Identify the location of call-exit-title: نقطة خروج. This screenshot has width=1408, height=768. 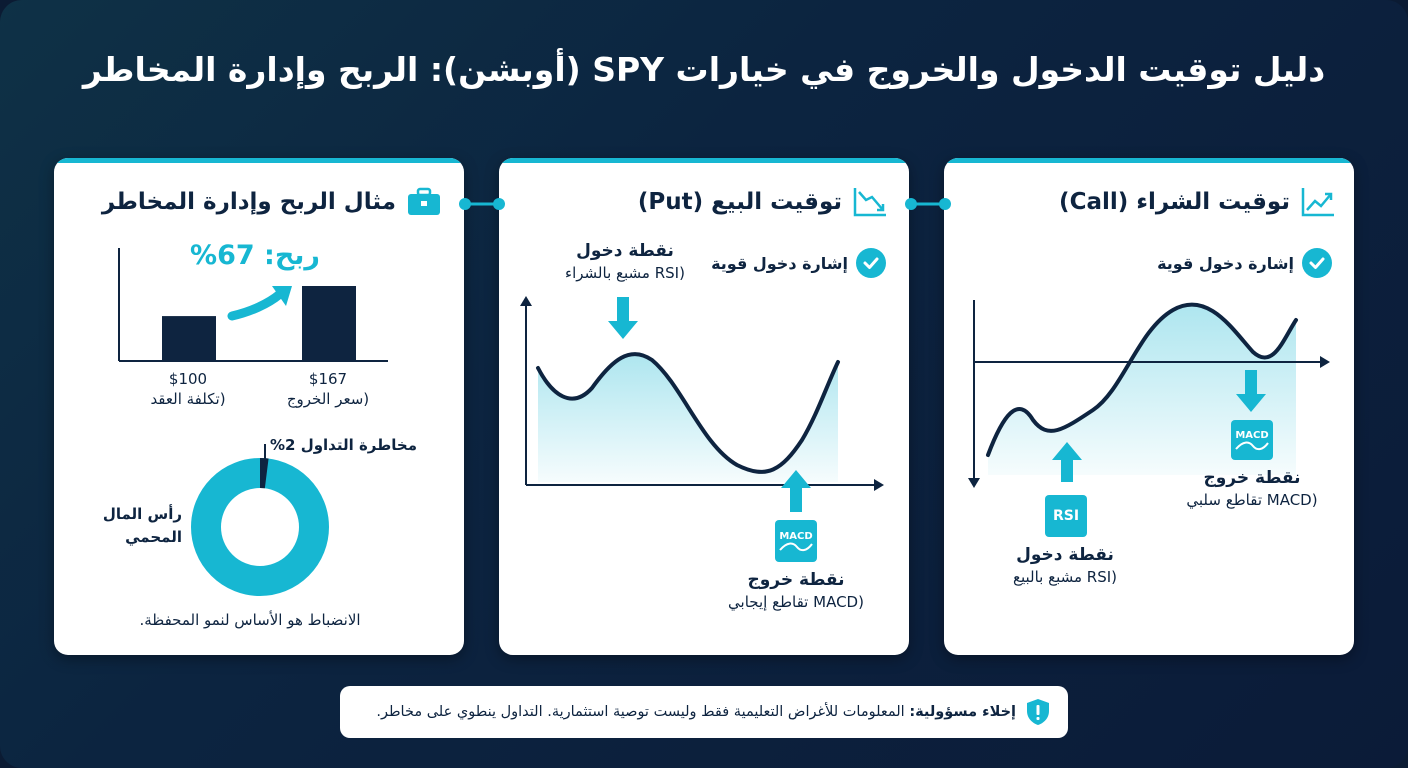
(1252, 478).